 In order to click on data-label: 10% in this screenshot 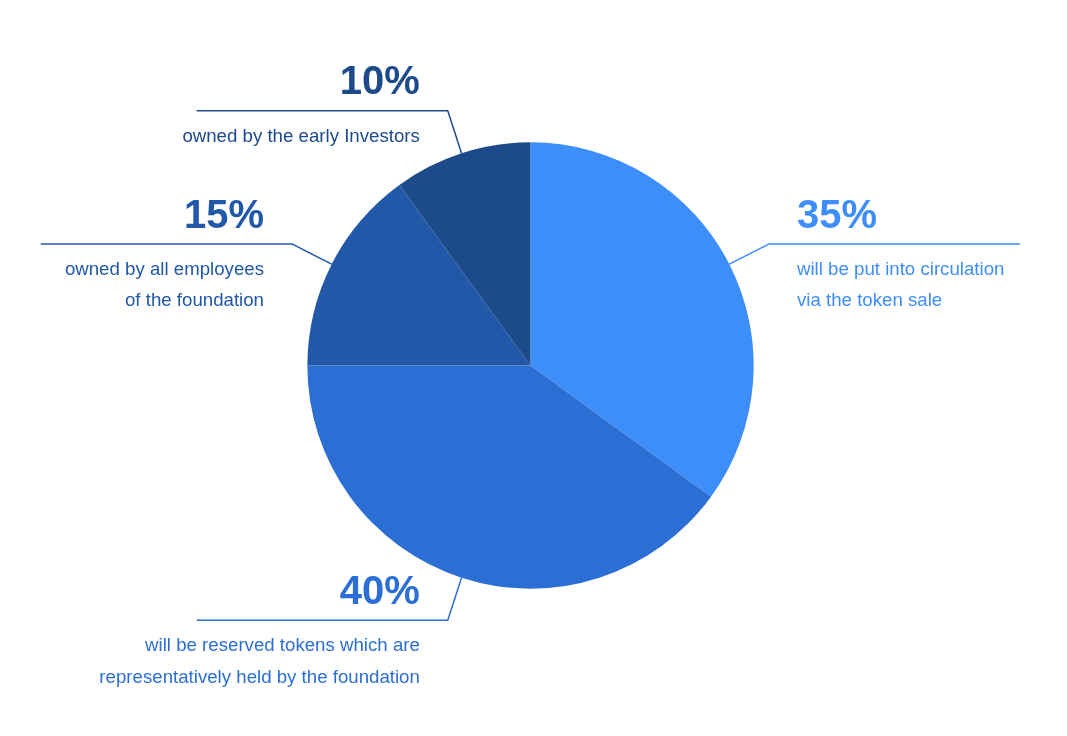, I will do `click(379, 80)`.